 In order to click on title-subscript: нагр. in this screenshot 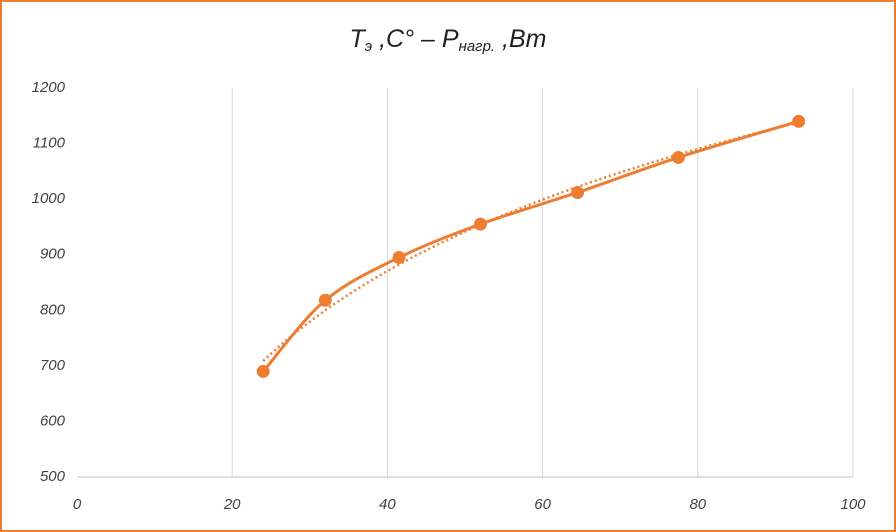, I will do `click(477, 46)`.